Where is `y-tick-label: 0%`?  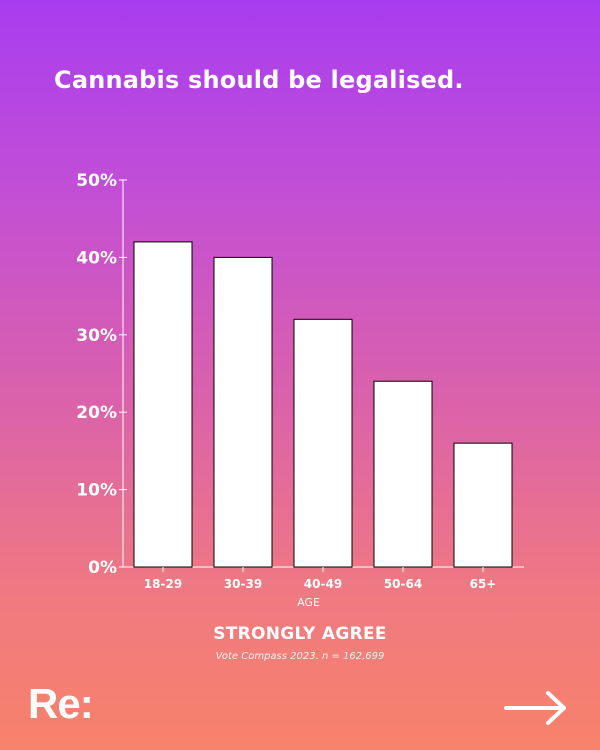
y-tick-label: 0% is located at coordinates (102, 568).